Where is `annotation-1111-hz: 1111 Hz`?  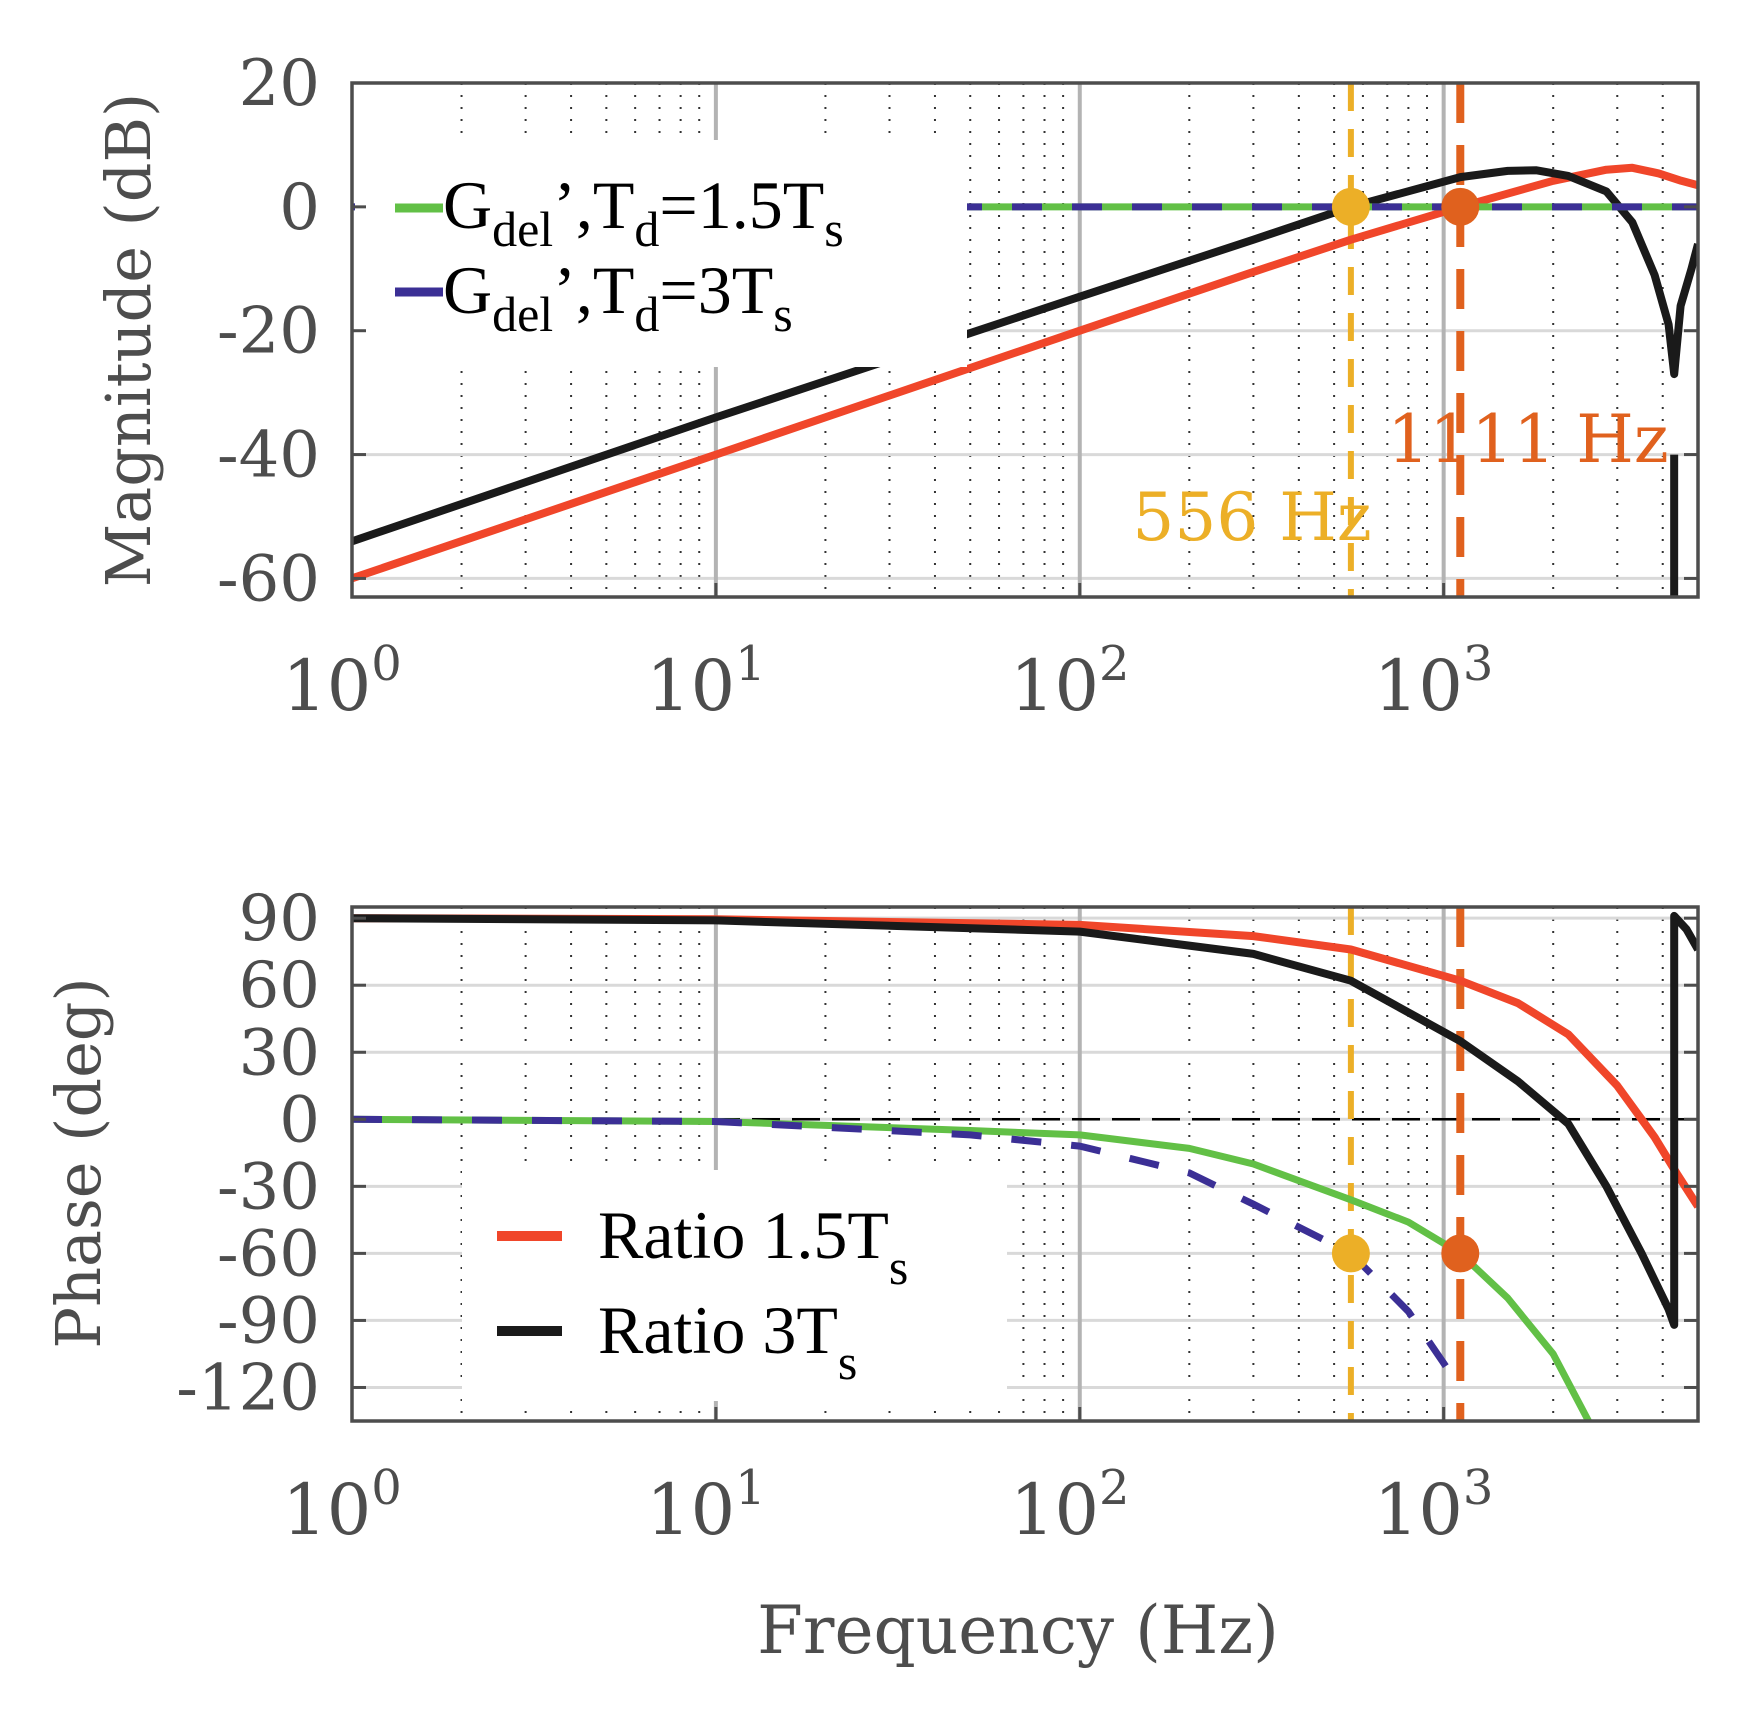 annotation-1111-hz: 1111 Hz is located at coordinates (1527, 439).